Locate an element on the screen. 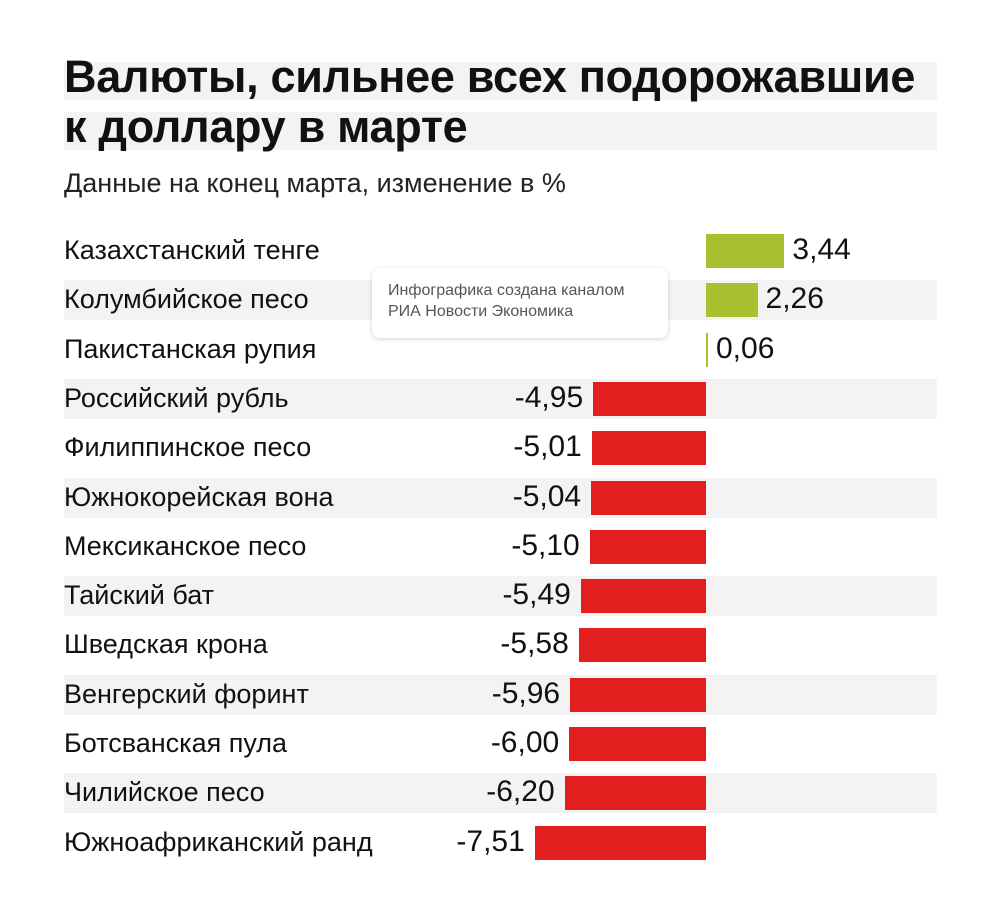 Image resolution: width=1000 pixels, height=899 pixels. category-label: Южноафриканский ранд is located at coordinates (218, 841).